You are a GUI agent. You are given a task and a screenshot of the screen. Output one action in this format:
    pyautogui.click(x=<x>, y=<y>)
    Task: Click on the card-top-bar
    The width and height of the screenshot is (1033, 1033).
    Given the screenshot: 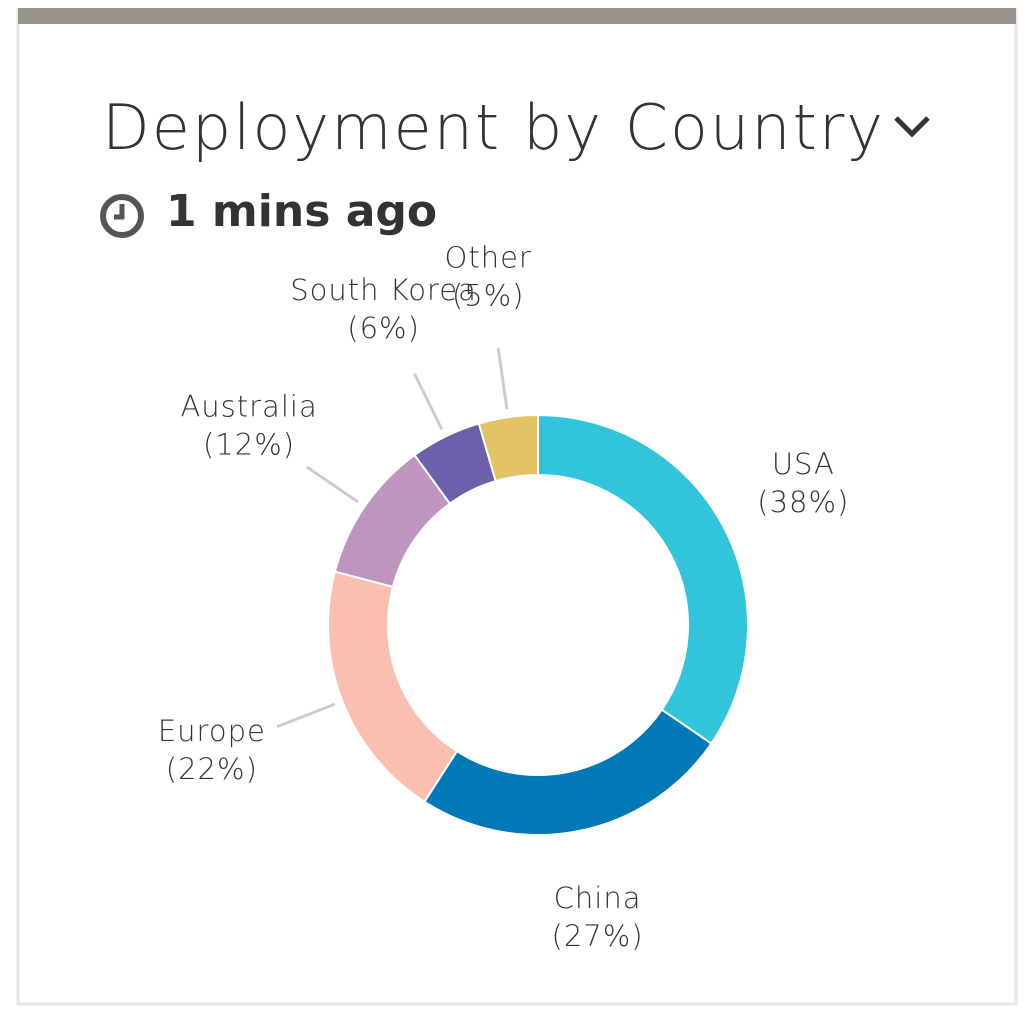 What is the action you would take?
    pyautogui.click(x=517, y=16)
    